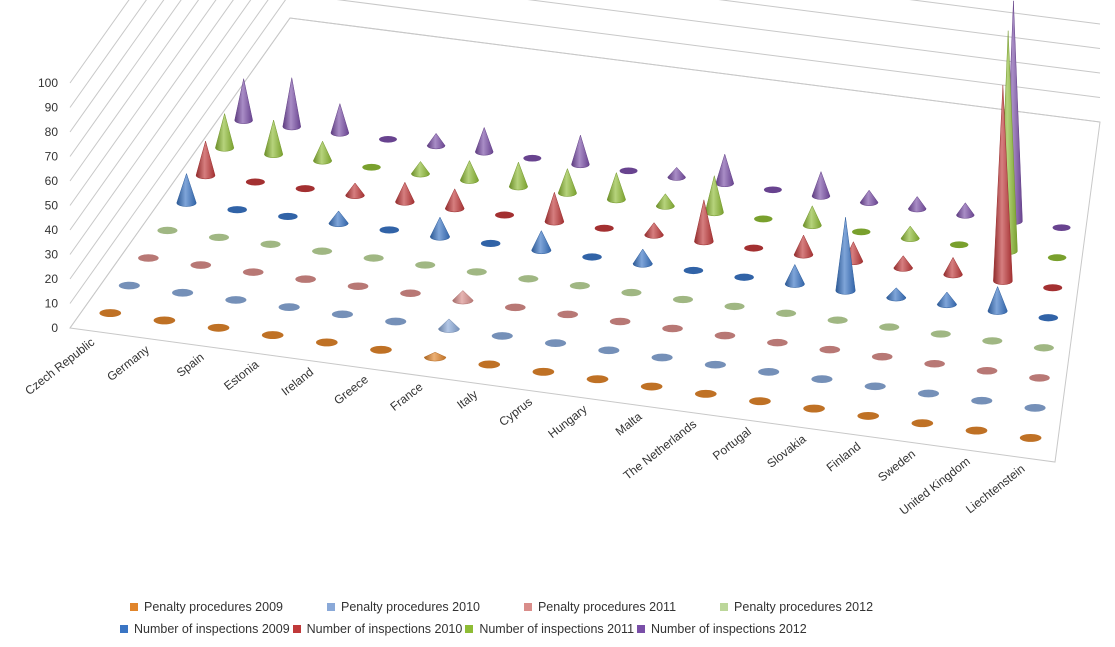 Image resolution: width=1115 pixels, height=647 pixels. Describe the element at coordinates (52, 108) in the screenshot. I see `y-tick-label: 90` at that location.